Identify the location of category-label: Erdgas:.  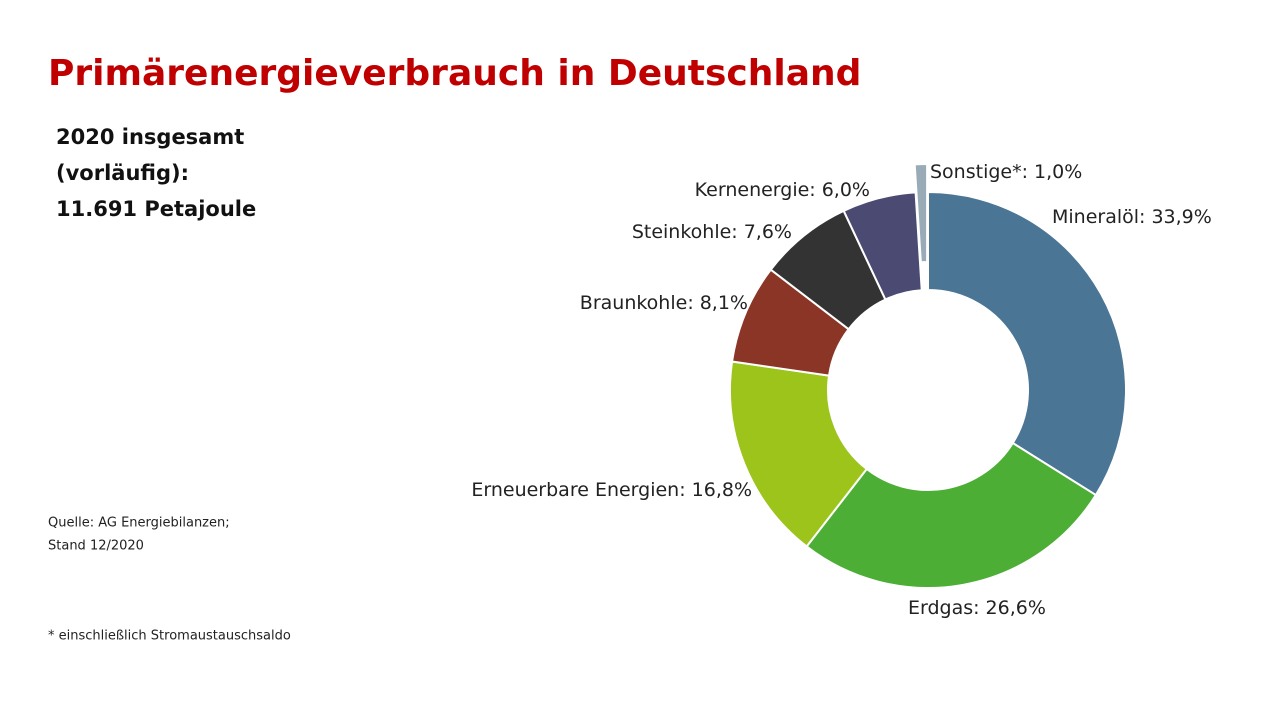
(944, 608).